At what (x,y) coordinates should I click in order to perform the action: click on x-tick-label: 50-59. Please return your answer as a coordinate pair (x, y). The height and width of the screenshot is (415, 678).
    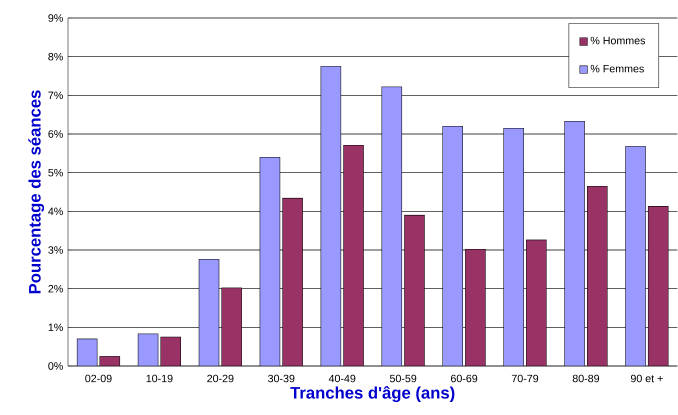
    Looking at the image, I should click on (403, 378).